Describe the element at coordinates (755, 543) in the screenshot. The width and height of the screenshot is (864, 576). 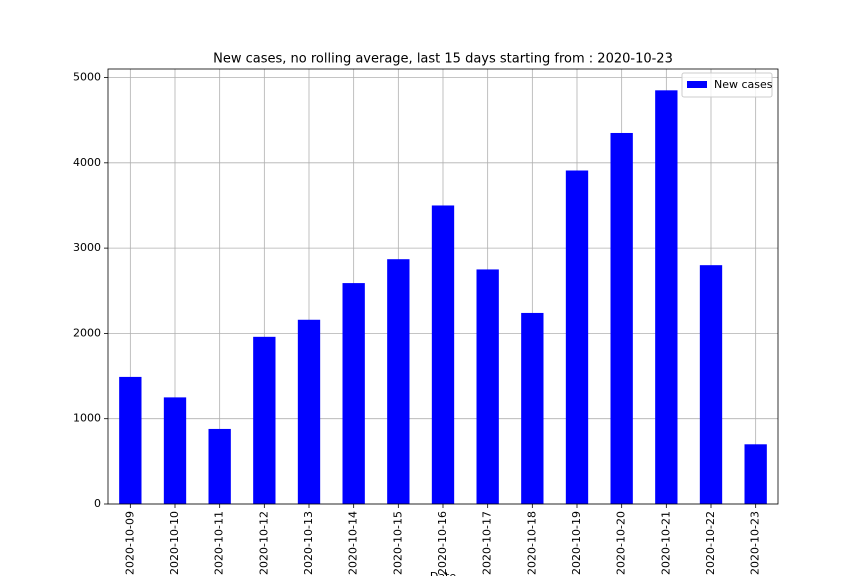
I see `x-tick-label: 2020-10-23` at that location.